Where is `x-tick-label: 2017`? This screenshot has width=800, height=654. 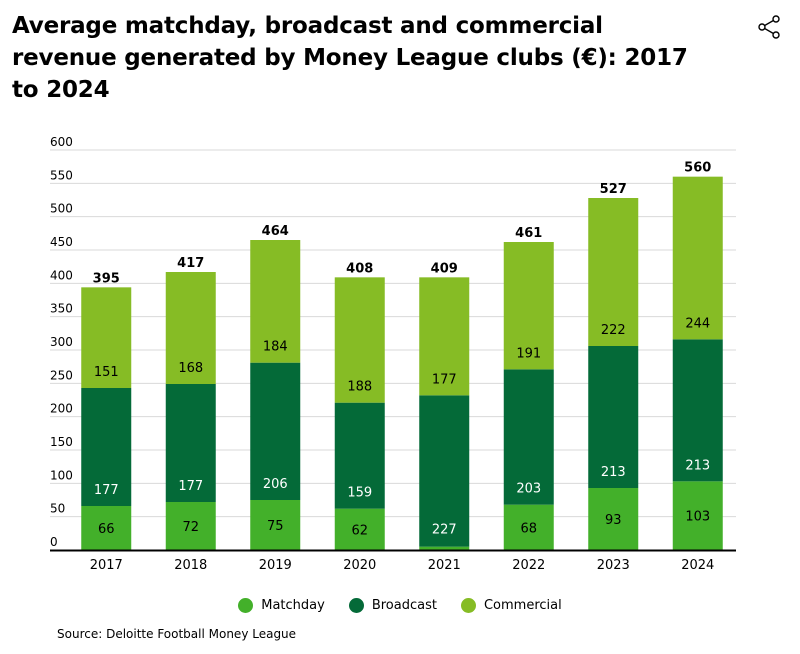 x-tick-label: 2017 is located at coordinates (106, 565).